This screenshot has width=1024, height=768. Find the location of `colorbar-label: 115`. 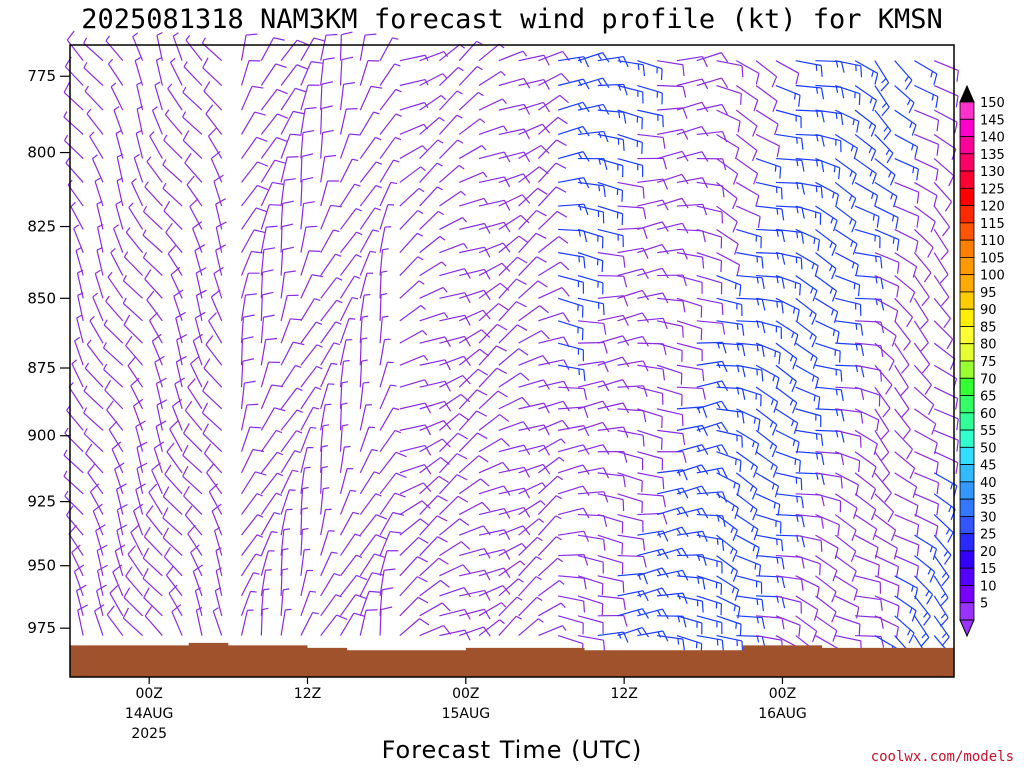

colorbar-label: 115 is located at coordinates (992, 224).